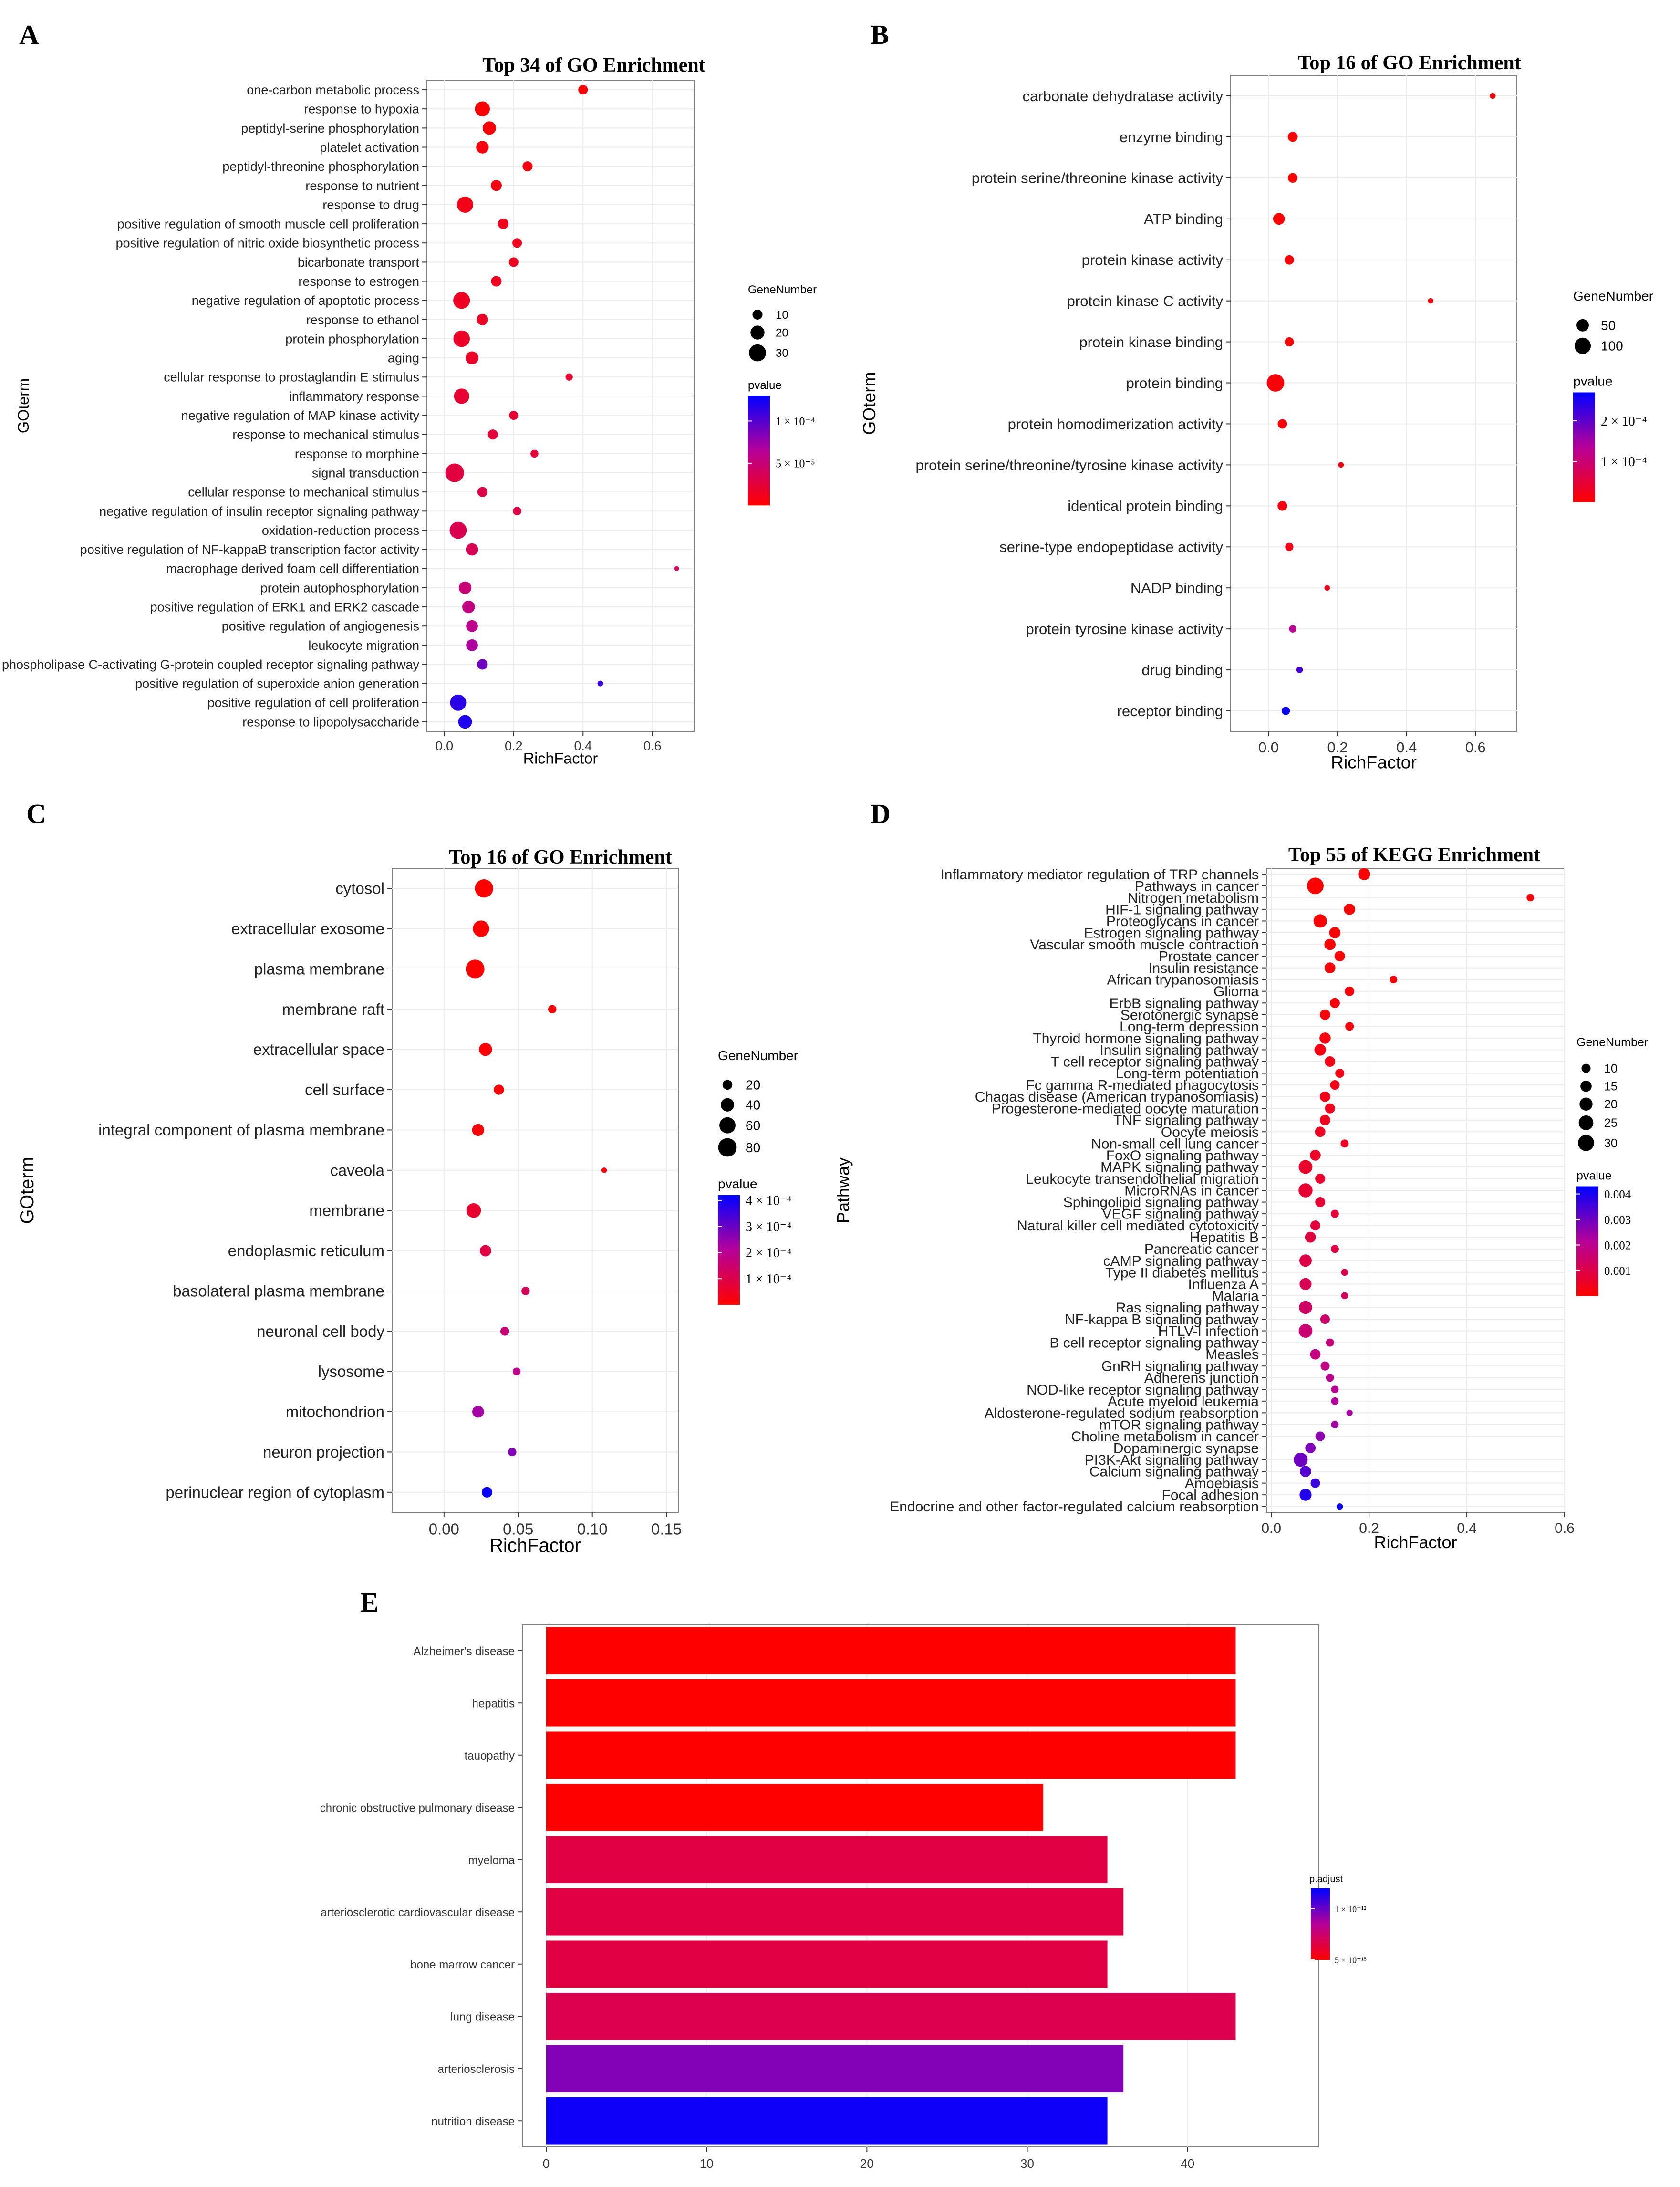  Describe the element at coordinates (1305, 1167) in the screenshot. I see `panel-d-point-mapk-signaling-pathway` at that location.